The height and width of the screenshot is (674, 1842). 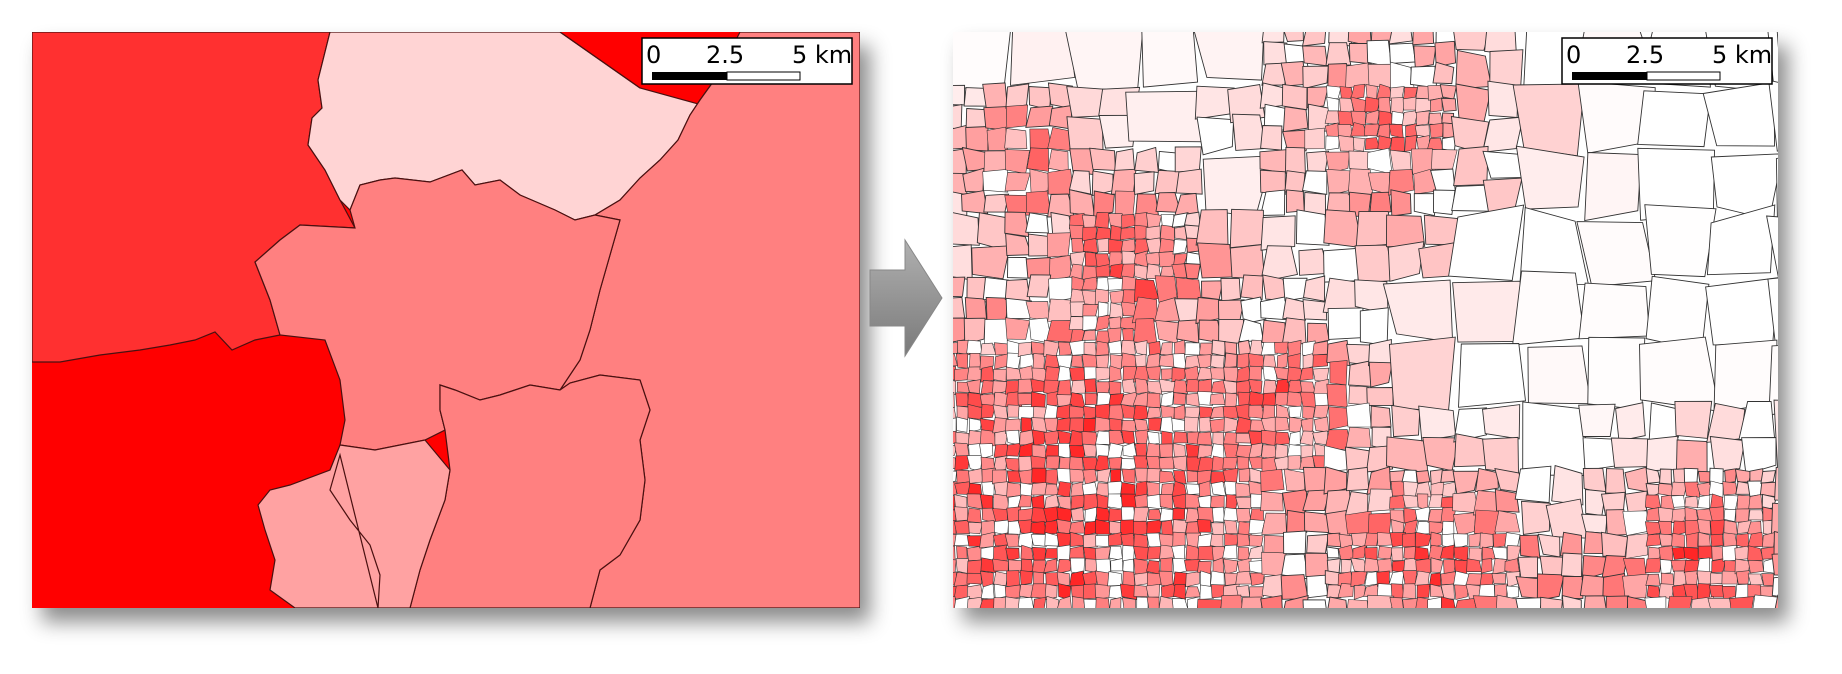 What do you see at coordinates (355, 530) in the screenshot?
I see `region` at bounding box center [355, 530].